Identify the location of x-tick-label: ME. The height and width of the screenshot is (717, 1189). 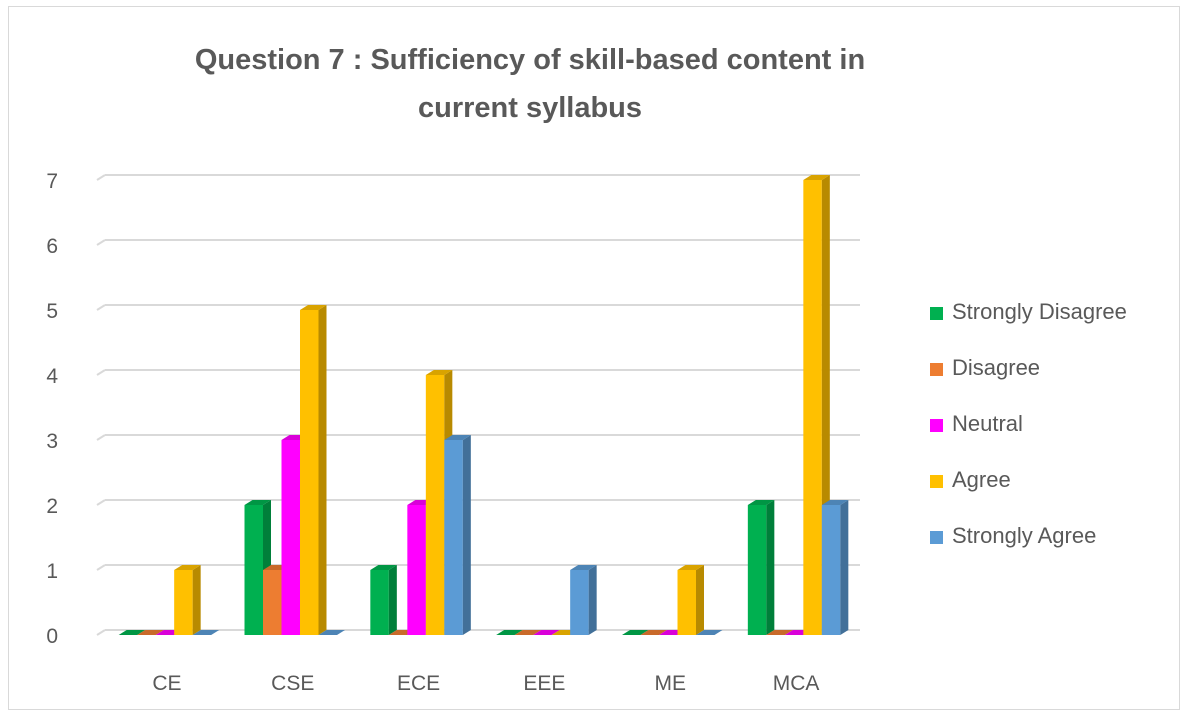
(671, 683).